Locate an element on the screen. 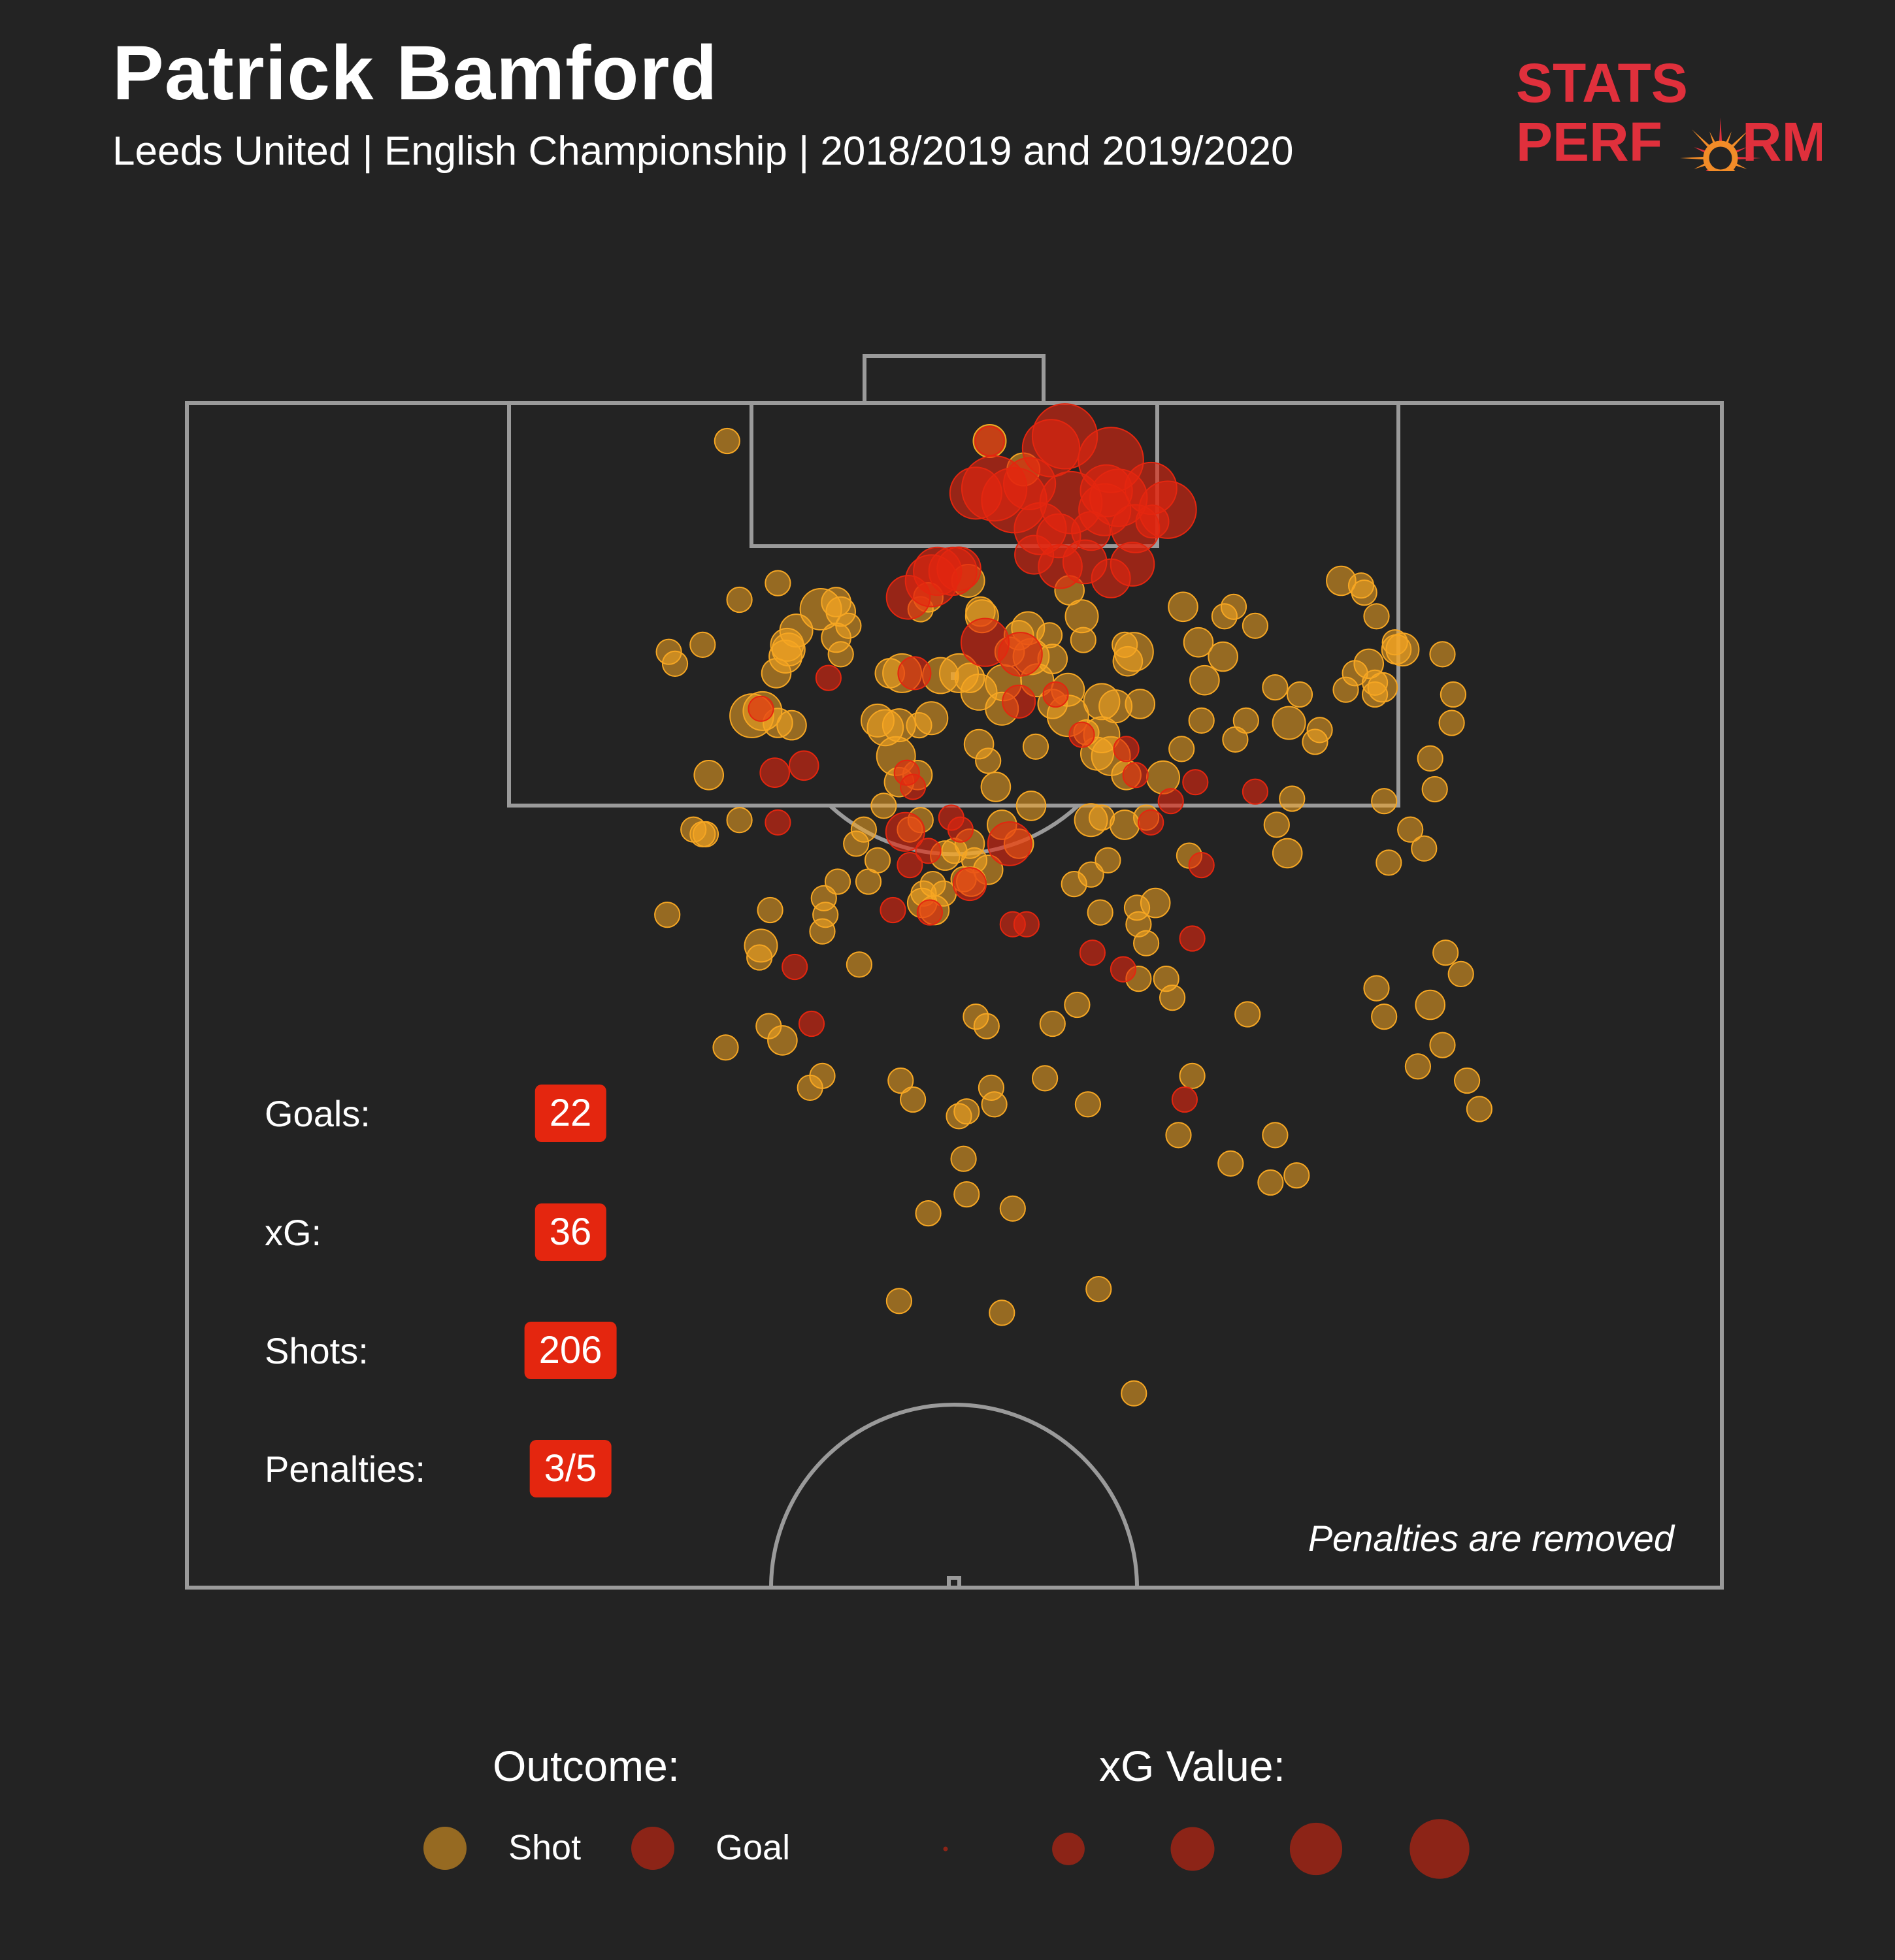 Image resolution: width=1895 pixels, height=1960 pixels. legend-shot-dot is located at coordinates (445, 1848).